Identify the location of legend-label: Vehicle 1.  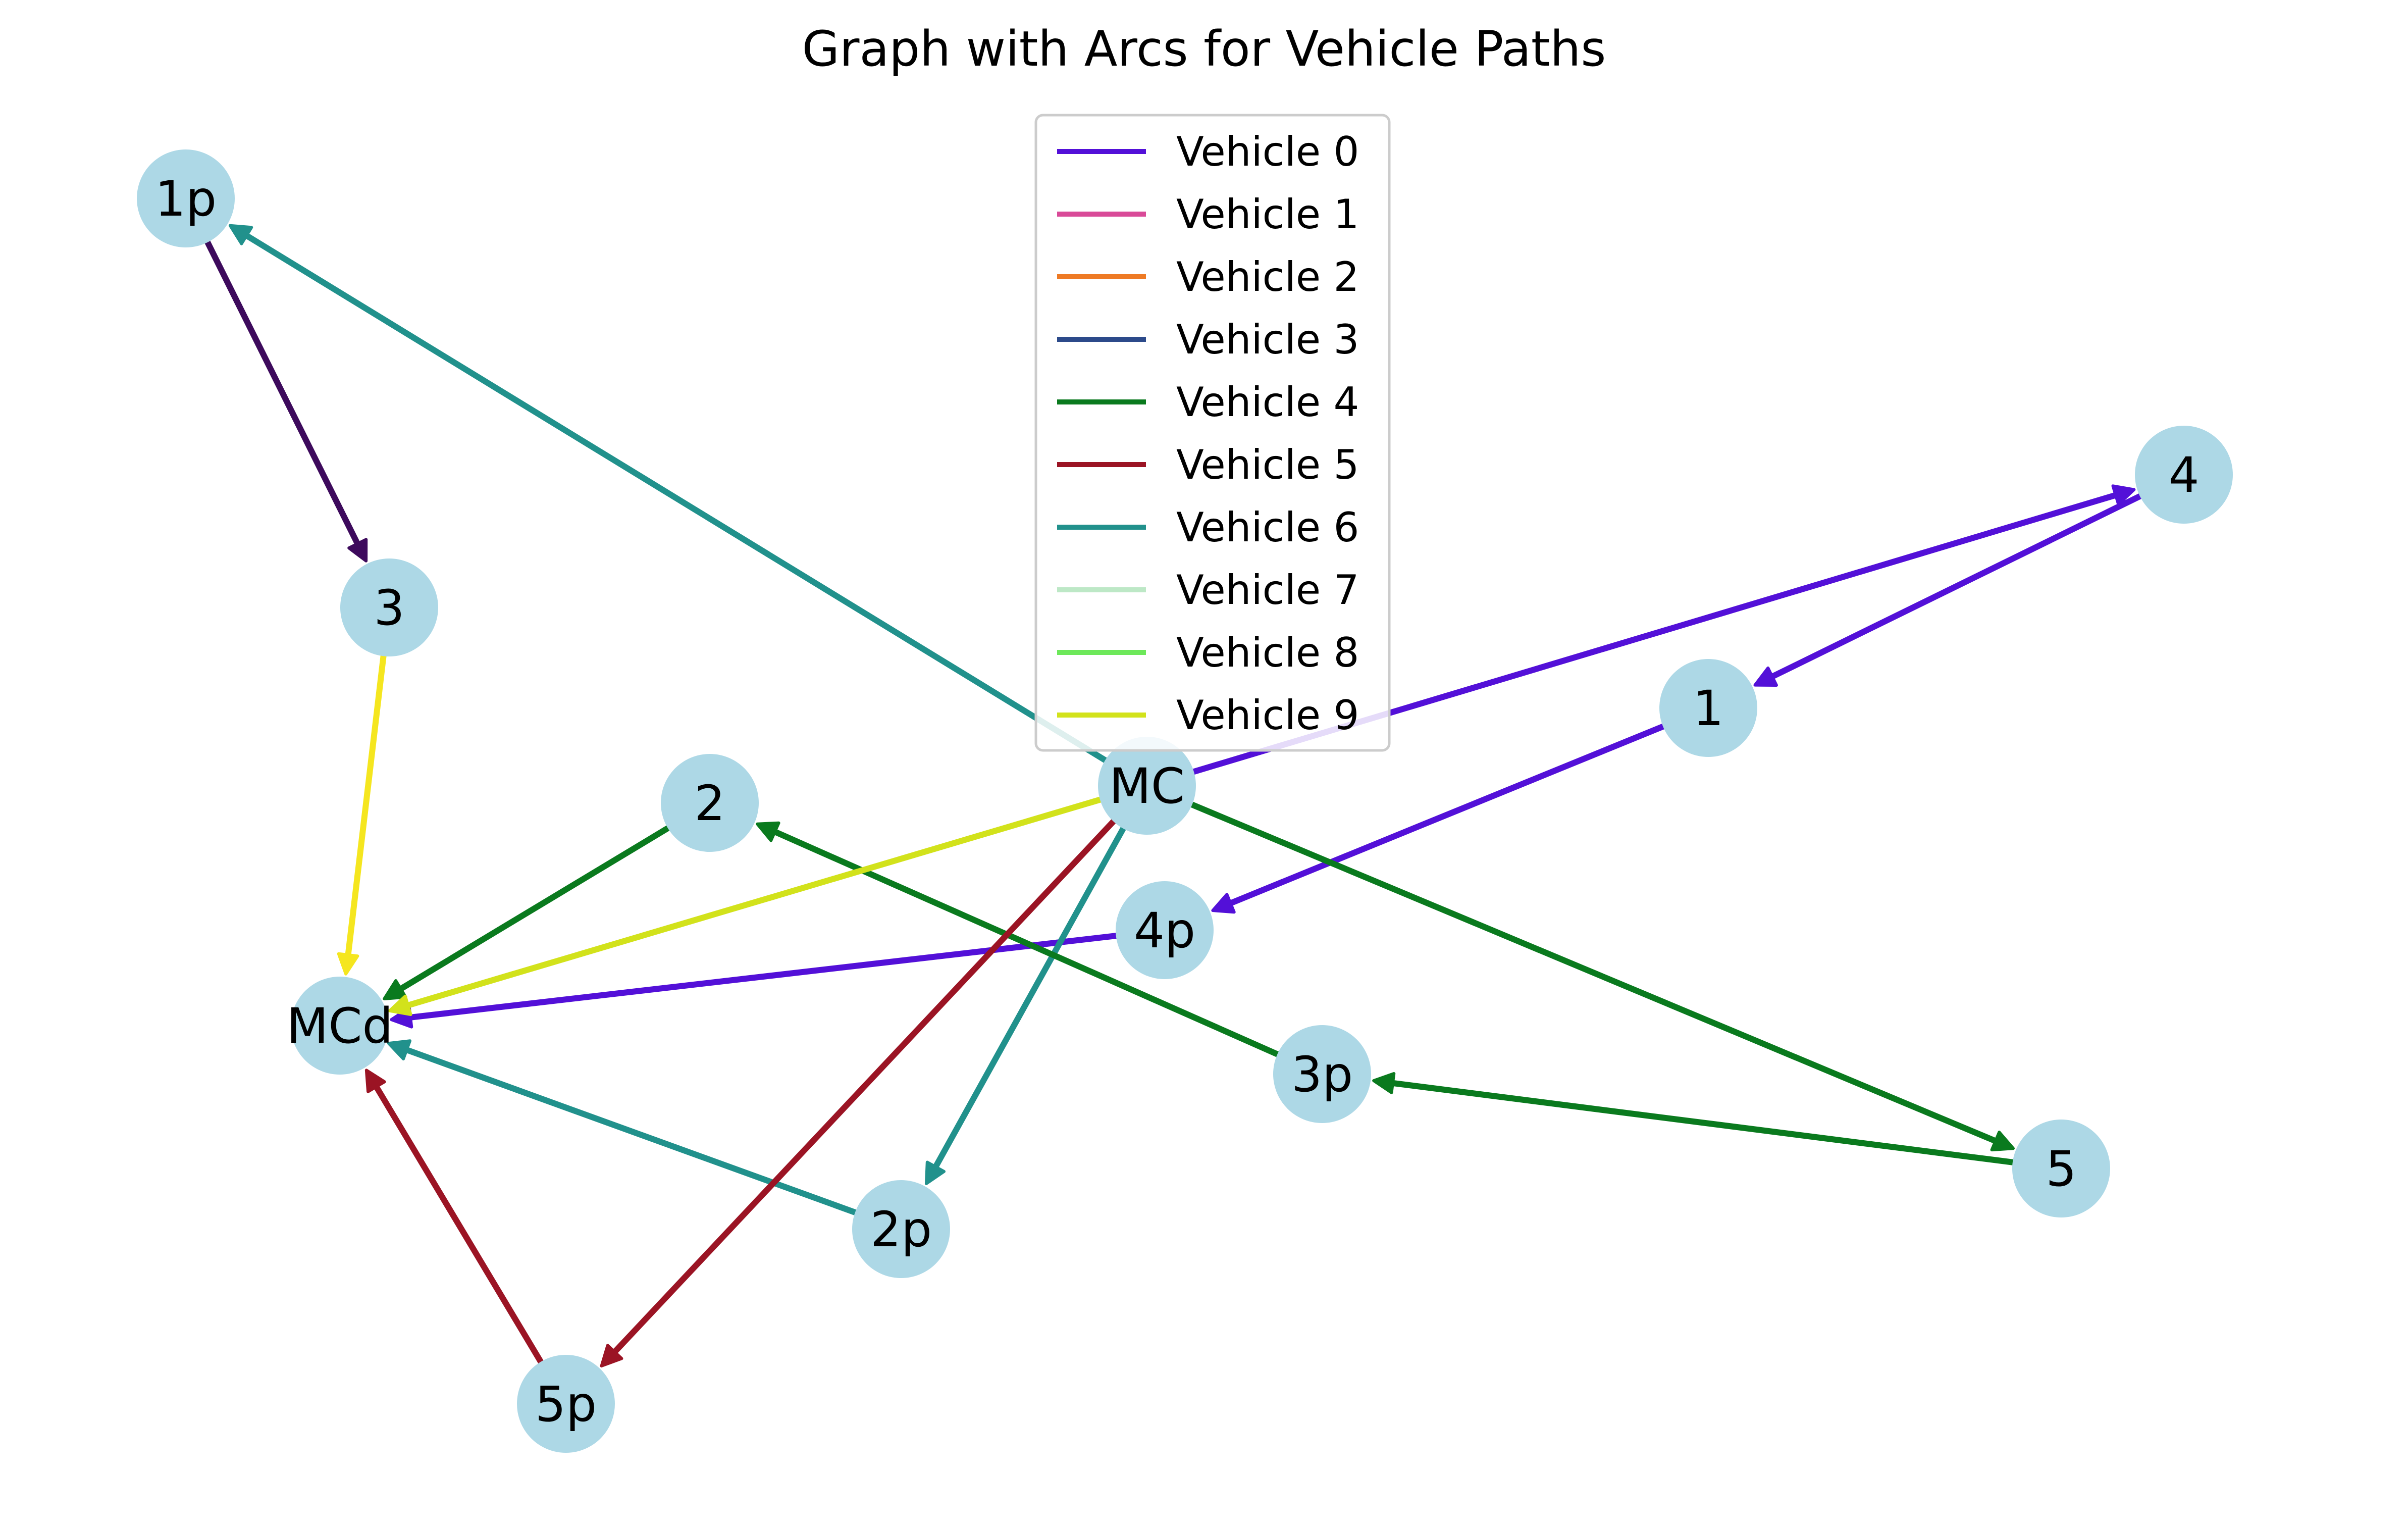
(1267, 214).